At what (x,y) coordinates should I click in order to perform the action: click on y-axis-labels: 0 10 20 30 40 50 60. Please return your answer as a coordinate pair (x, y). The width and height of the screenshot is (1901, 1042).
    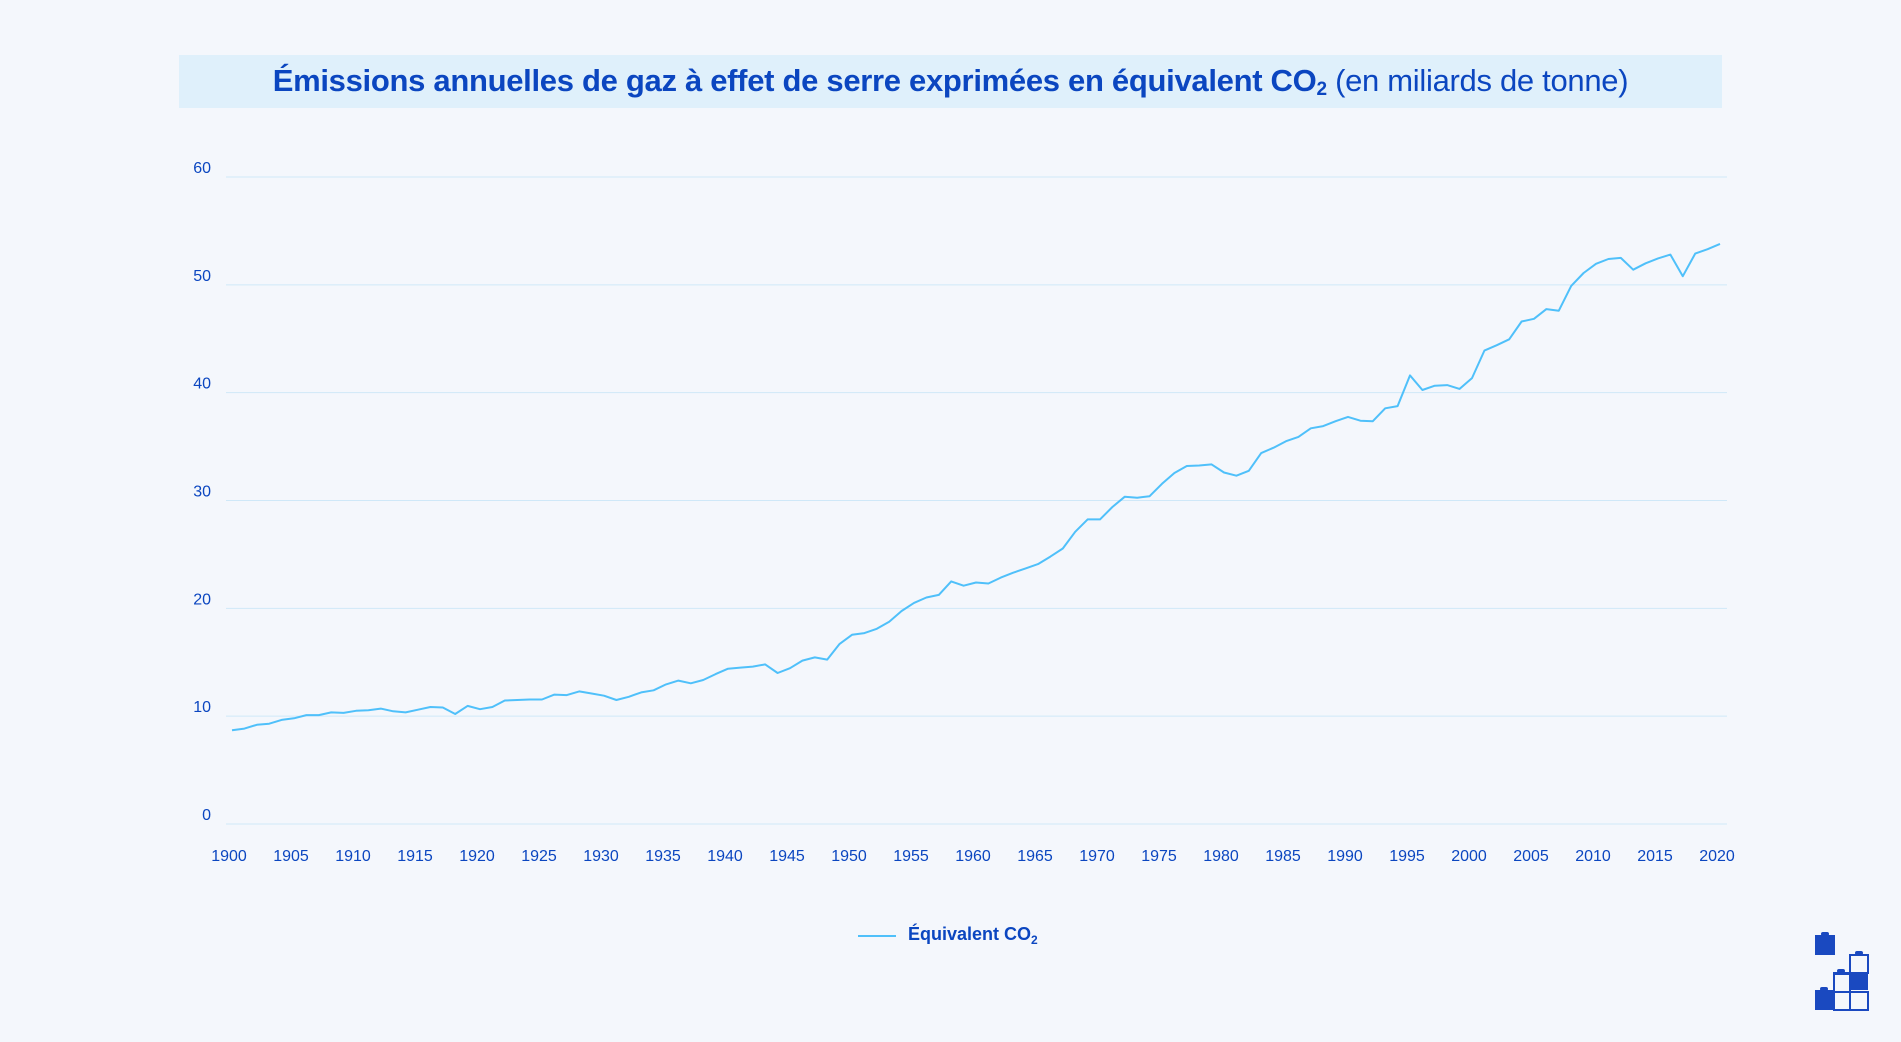
    Looking at the image, I should click on (202, 492).